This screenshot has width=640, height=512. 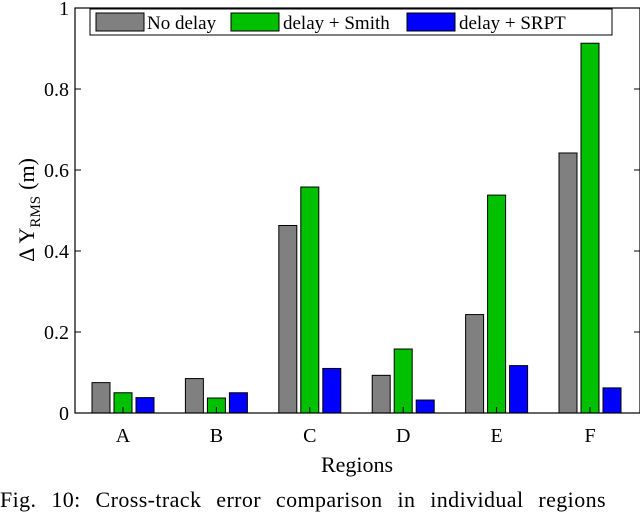 What do you see at coordinates (356, 427) in the screenshot?
I see `x-axis-ticks: A B C D E F` at bounding box center [356, 427].